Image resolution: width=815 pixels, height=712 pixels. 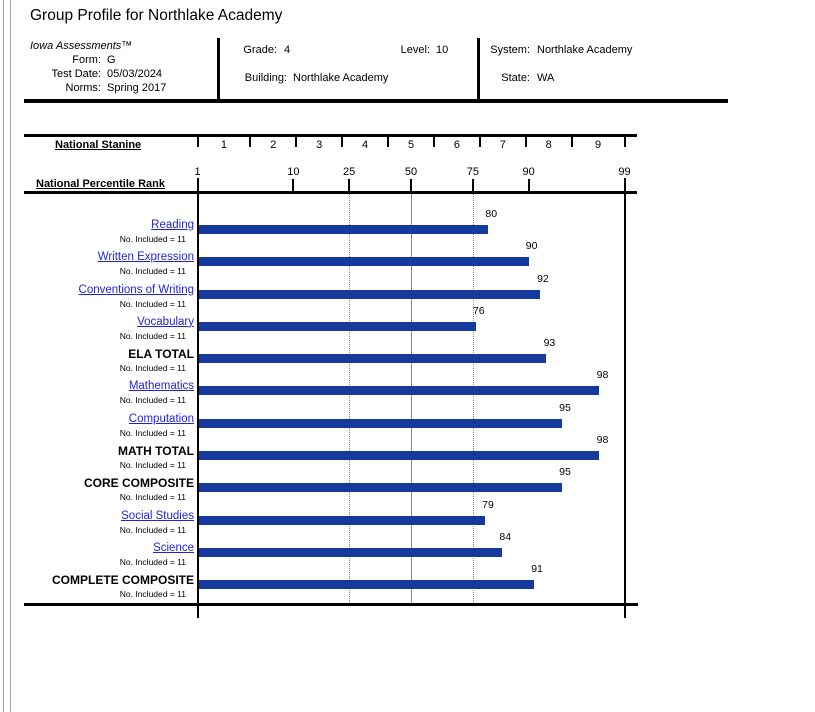 What do you see at coordinates (265, 78) in the screenshot?
I see `building-label: Building:` at bounding box center [265, 78].